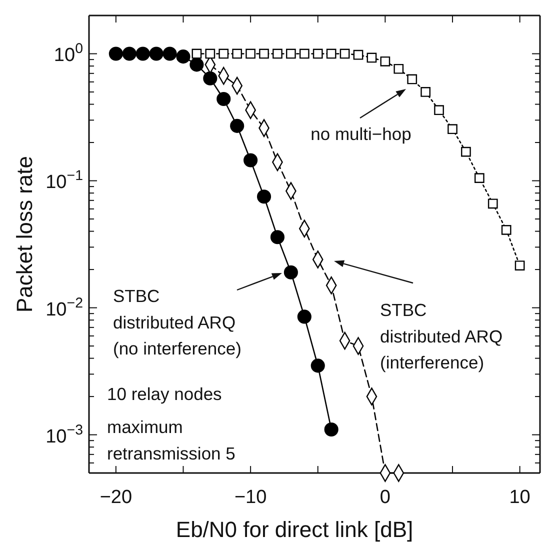 Image resolution: width=542 pixels, height=546 pixels. What do you see at coordinates (361, 134) in the screenshot?
I see `annotation: no multi−hop` at bounding box center [361, 134].